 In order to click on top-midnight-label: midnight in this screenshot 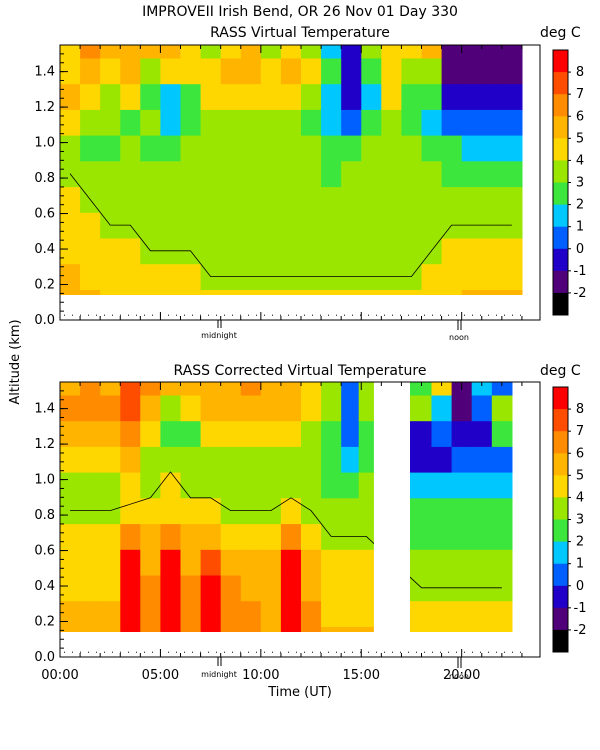, I will do `click(219, 335)`.